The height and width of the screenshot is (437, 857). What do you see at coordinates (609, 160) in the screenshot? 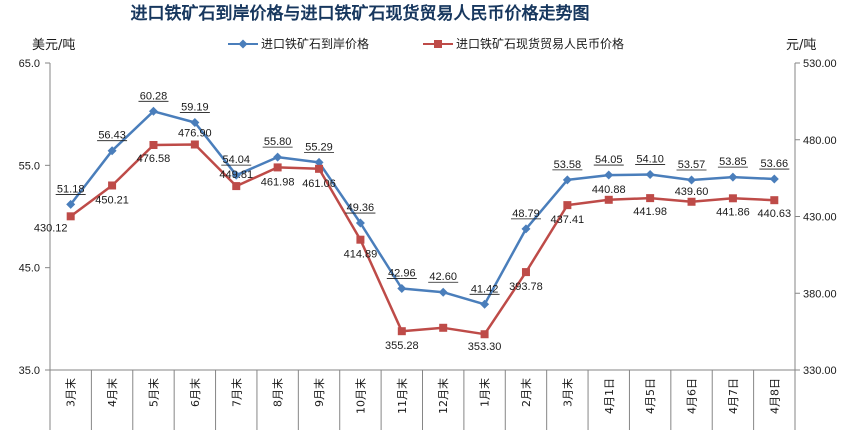
I see `series-1-data-label: 54.05` at bounding box center [609, 160].